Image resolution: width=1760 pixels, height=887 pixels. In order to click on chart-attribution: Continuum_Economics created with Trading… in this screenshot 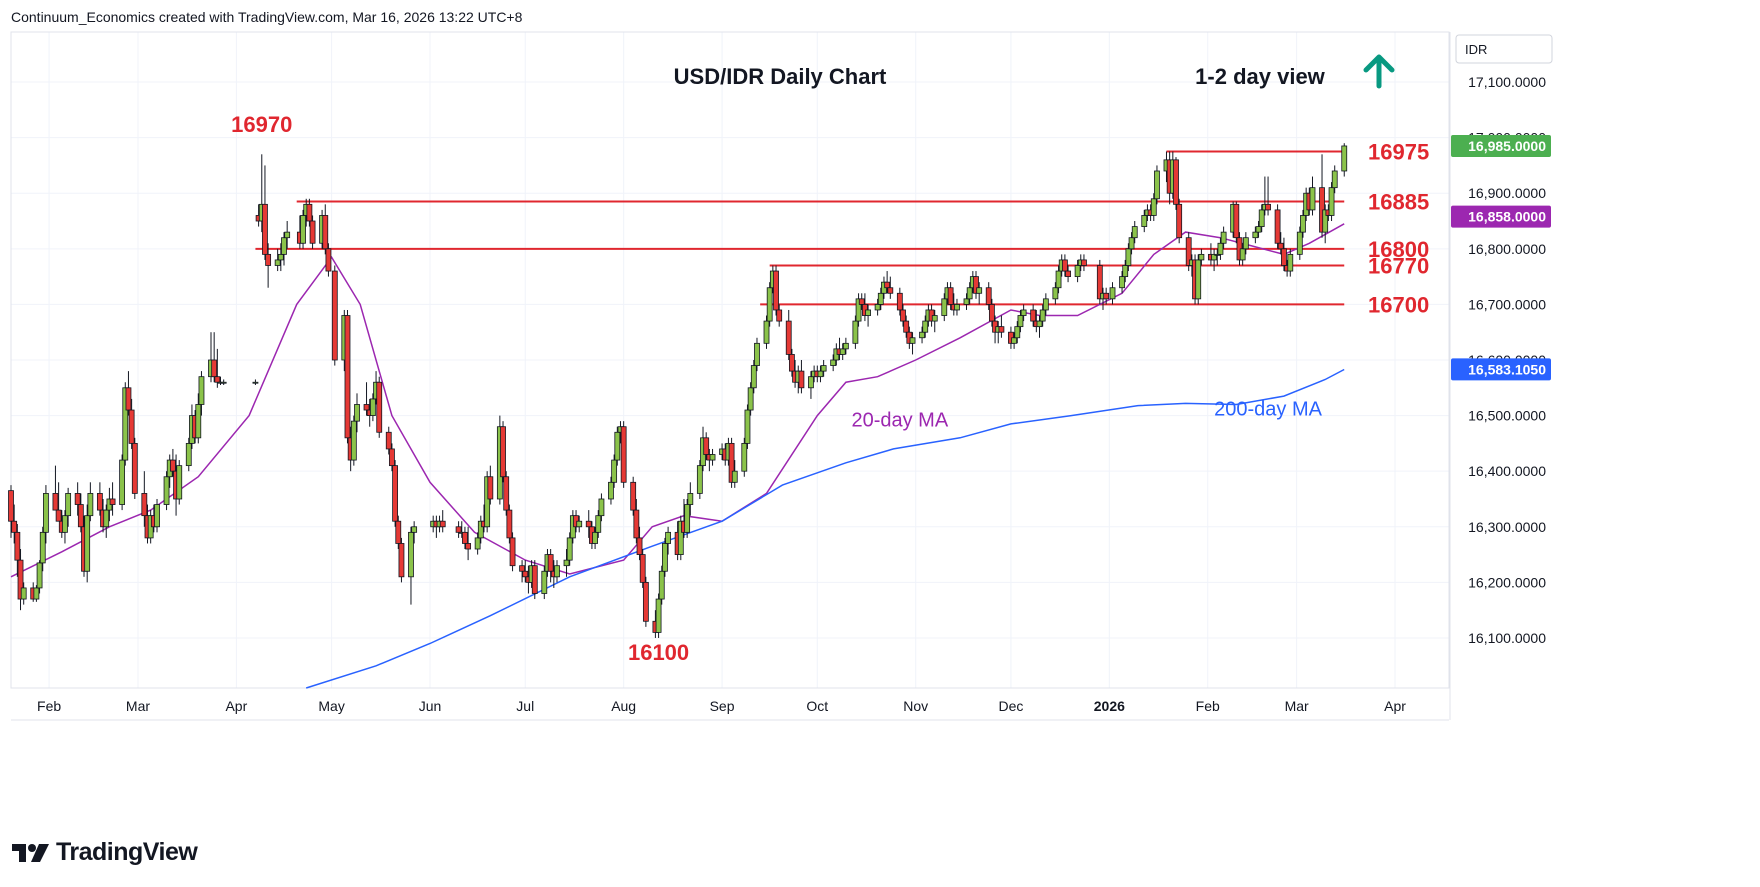, I will do `click(267, 17)`.